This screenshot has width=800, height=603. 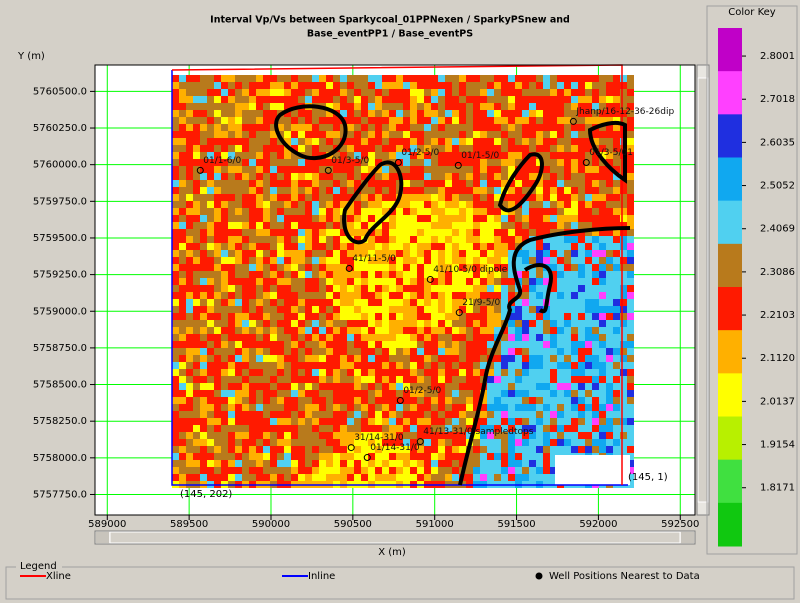 What do you see at coordinates (687, 537) in the screenshot?
I see `scroll-right` at bounding box center [687, 537].